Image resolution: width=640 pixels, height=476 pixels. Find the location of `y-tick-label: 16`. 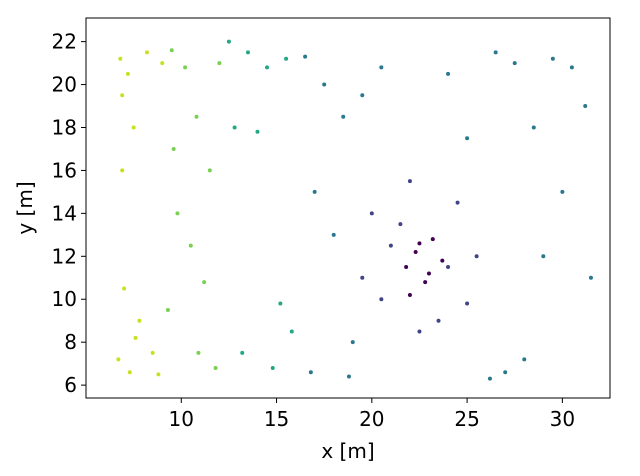

y-tick-label: 16 is located at coordinates (64, 170).